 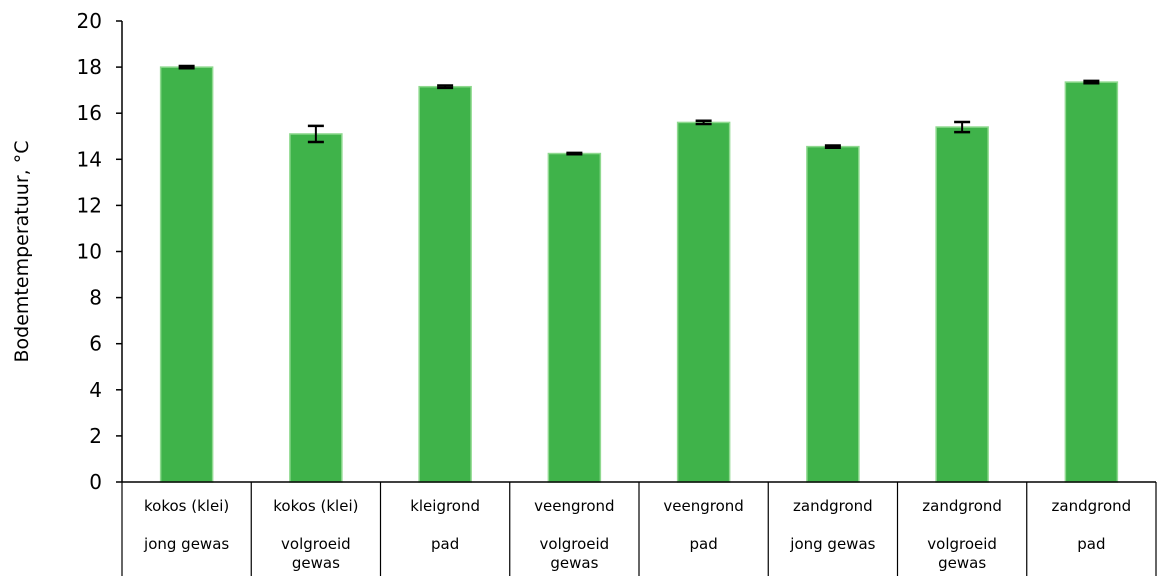 What do you see at coordinates (95, 344) in the screenshot?
I see `y-tick-label: 6` at bounding box center [95, 344].